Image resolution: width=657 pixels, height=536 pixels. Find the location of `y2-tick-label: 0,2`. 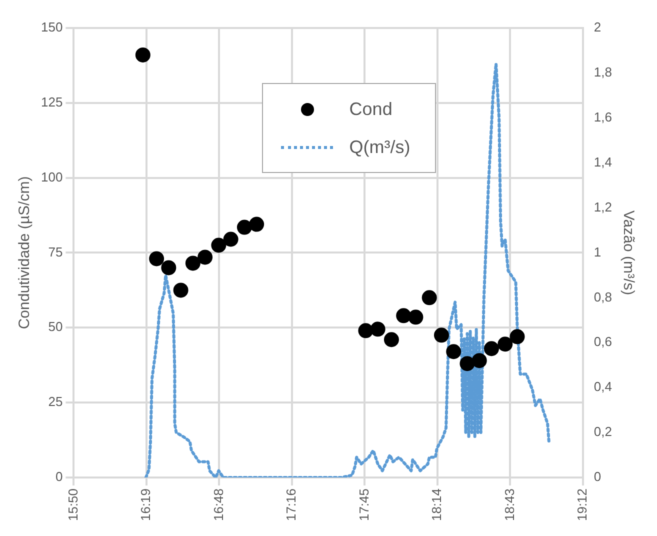

y2-tick-label: 0,2 is located at coordinates (603, 432).